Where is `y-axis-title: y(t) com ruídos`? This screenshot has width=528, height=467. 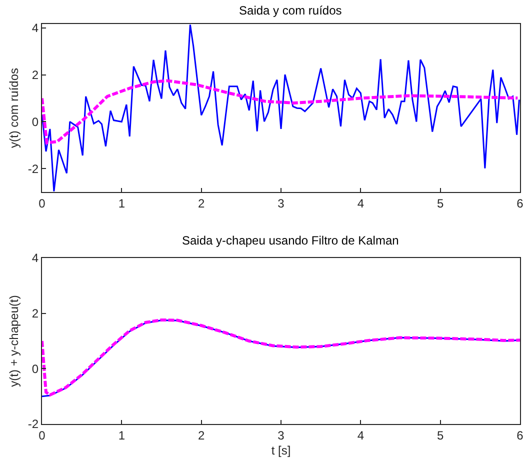 y-axis-title: y(t) com ruídos is located at coordinates (14, 108).